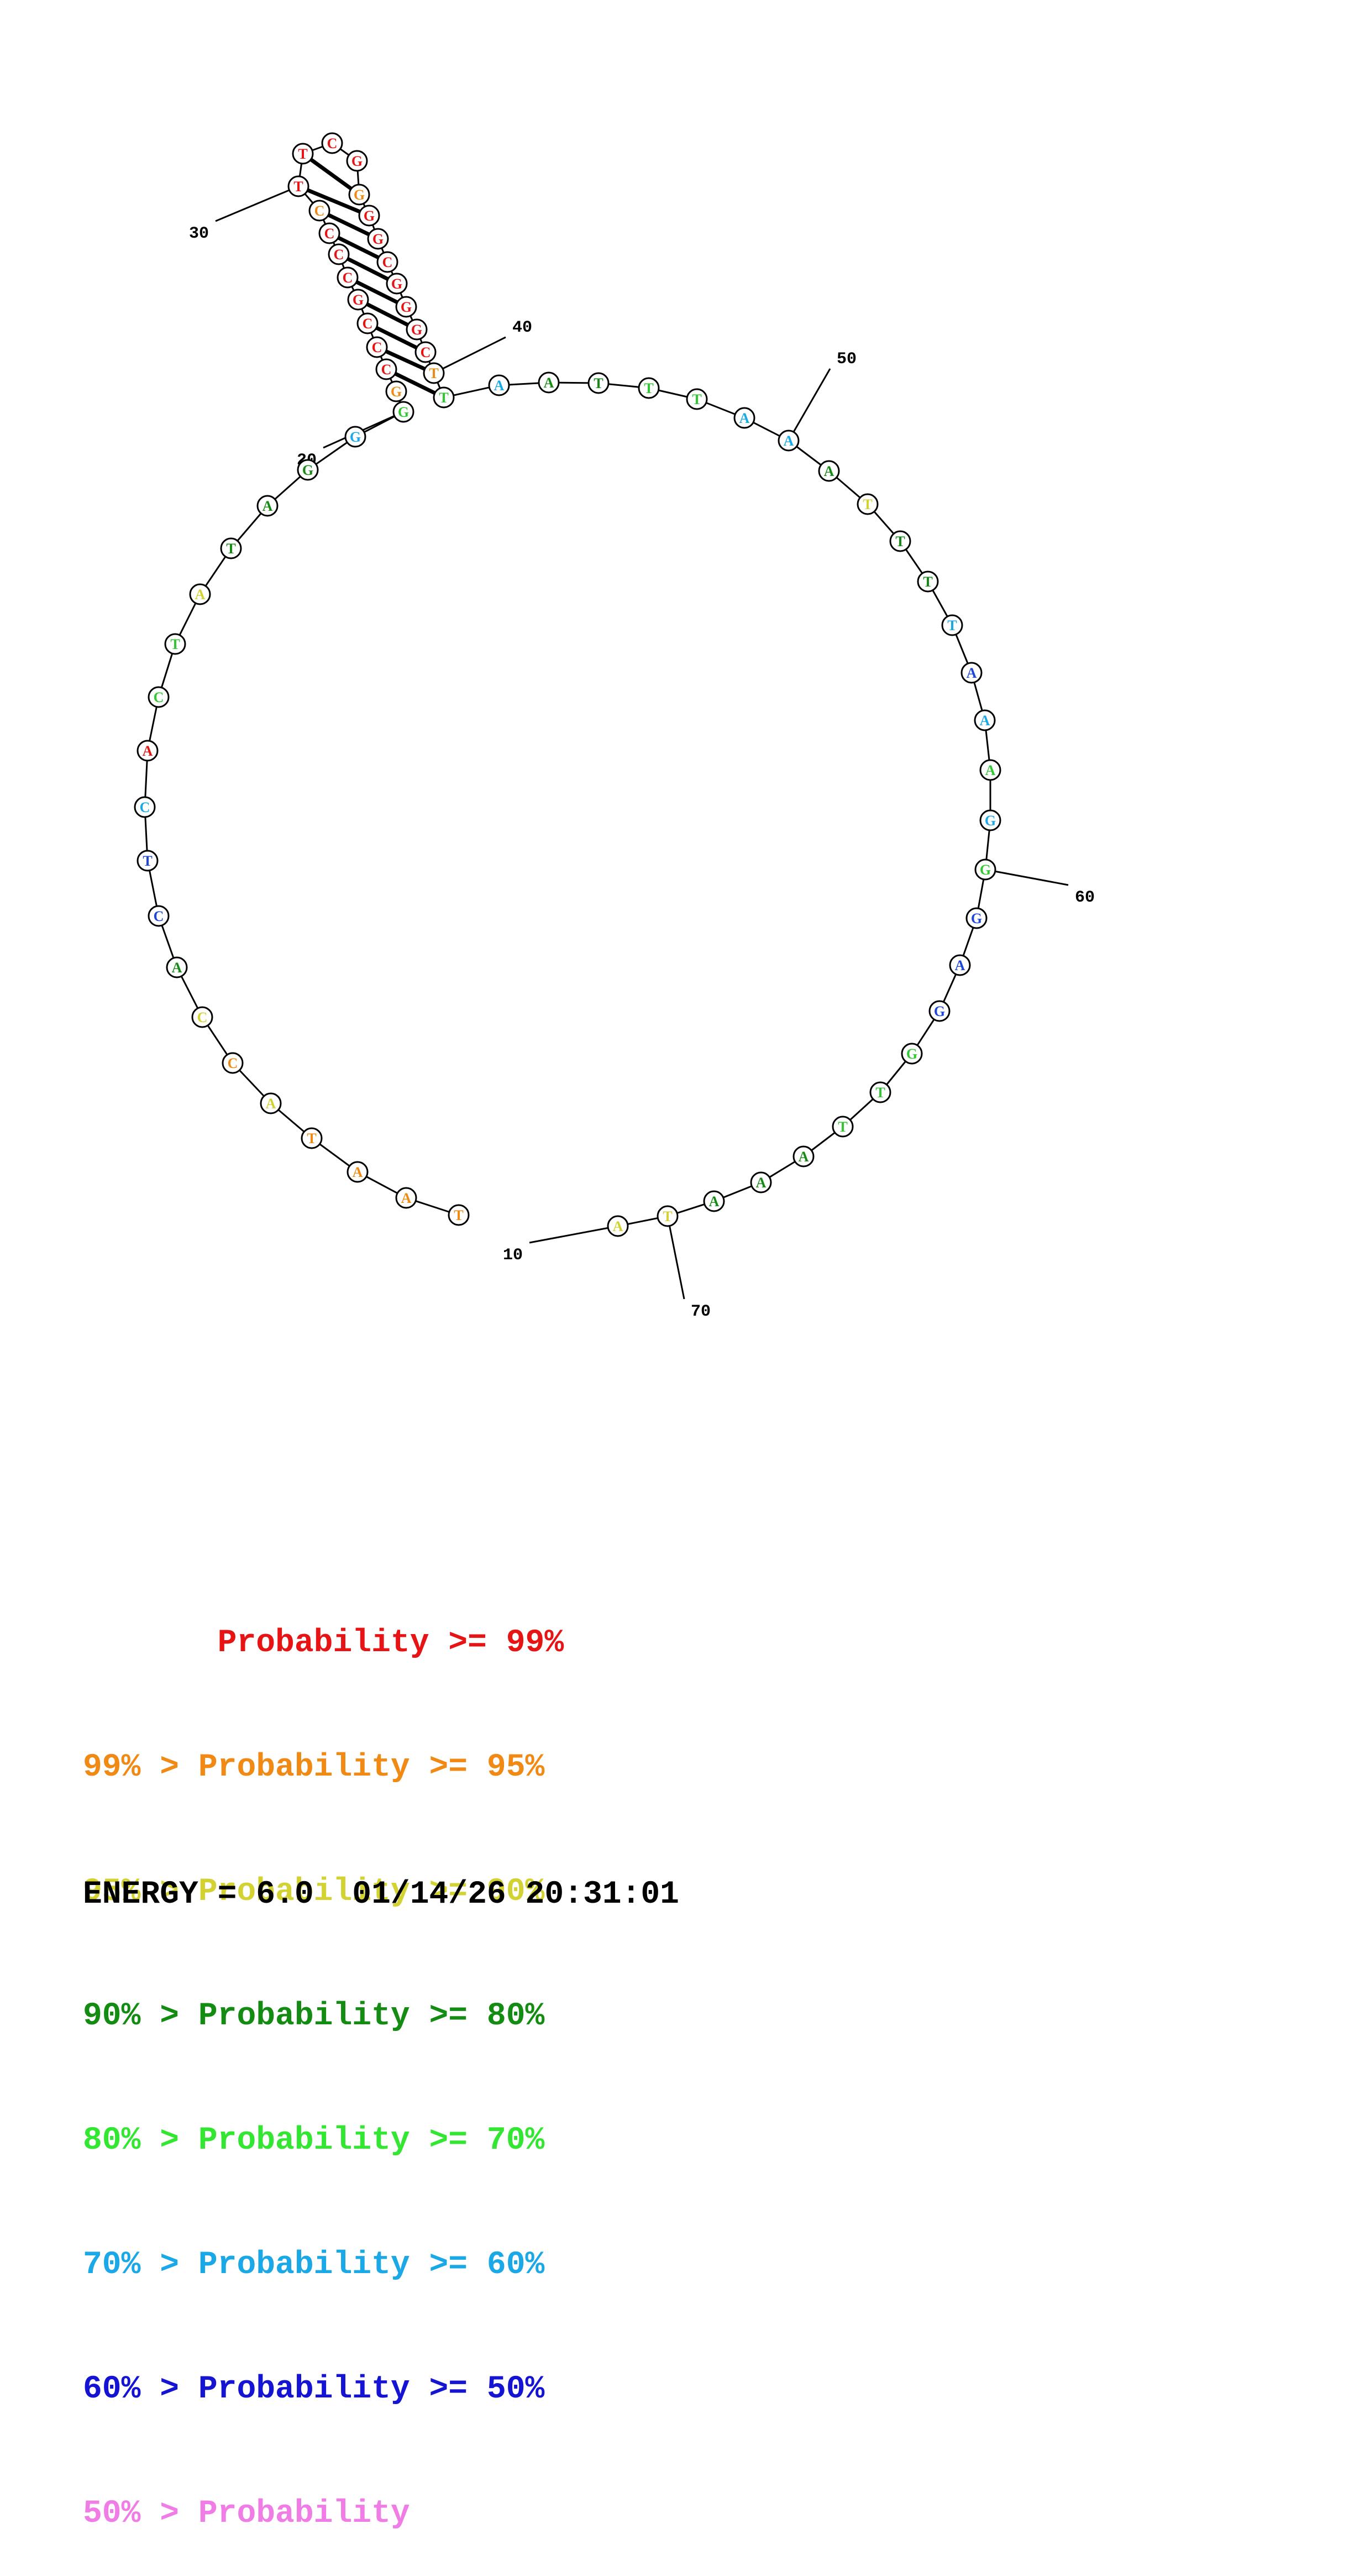 This screenshot has width=1370, height=2576. I want to click on position-label: 60, so click(1085, 897).